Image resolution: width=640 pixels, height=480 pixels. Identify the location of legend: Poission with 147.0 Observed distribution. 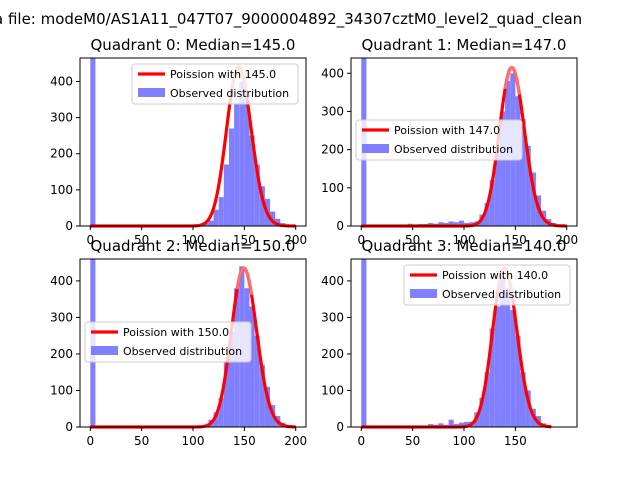
(439, 140).